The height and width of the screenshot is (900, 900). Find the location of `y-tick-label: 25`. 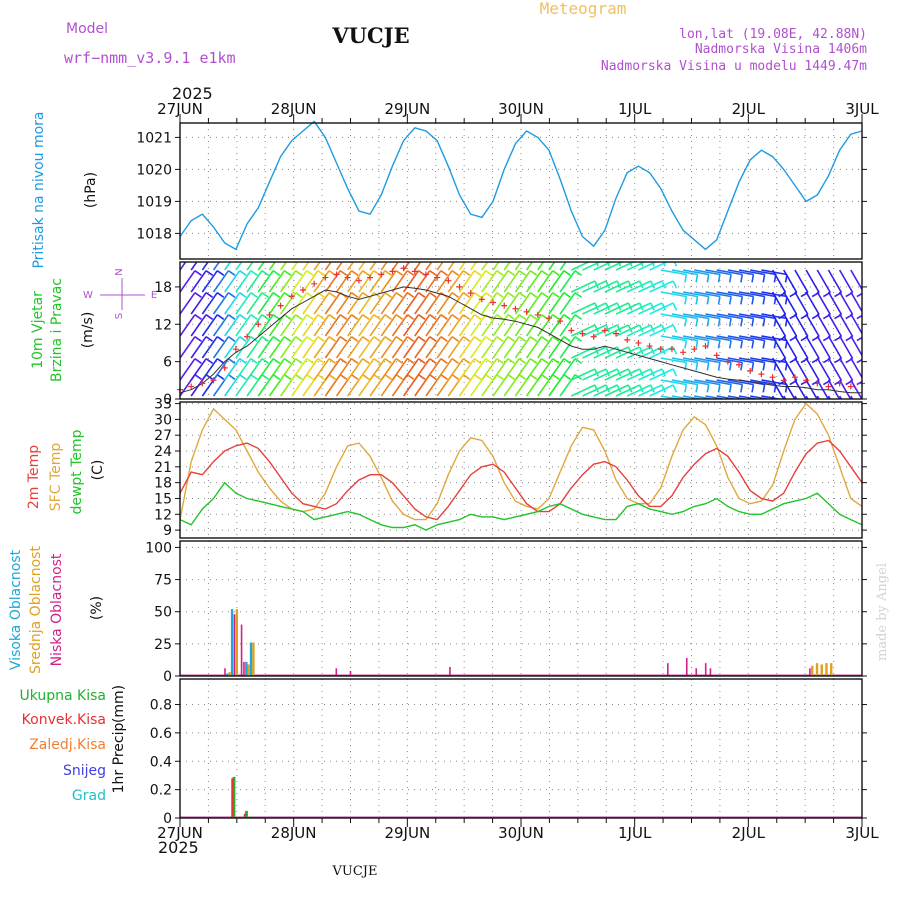

y-tick-label: 25 is located at coordinates (163, 645).